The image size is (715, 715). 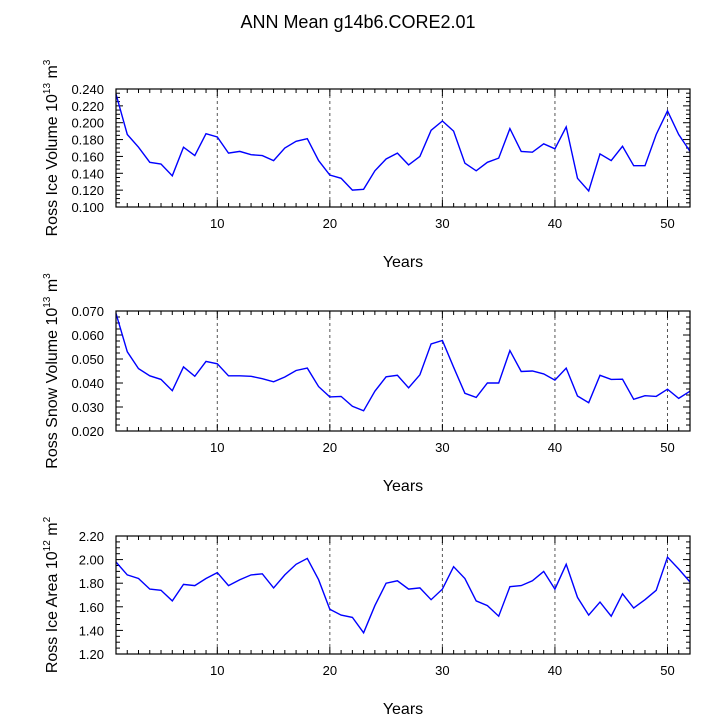 I want to click on y-tick-label: 1.80, so click(x=91, y=583).